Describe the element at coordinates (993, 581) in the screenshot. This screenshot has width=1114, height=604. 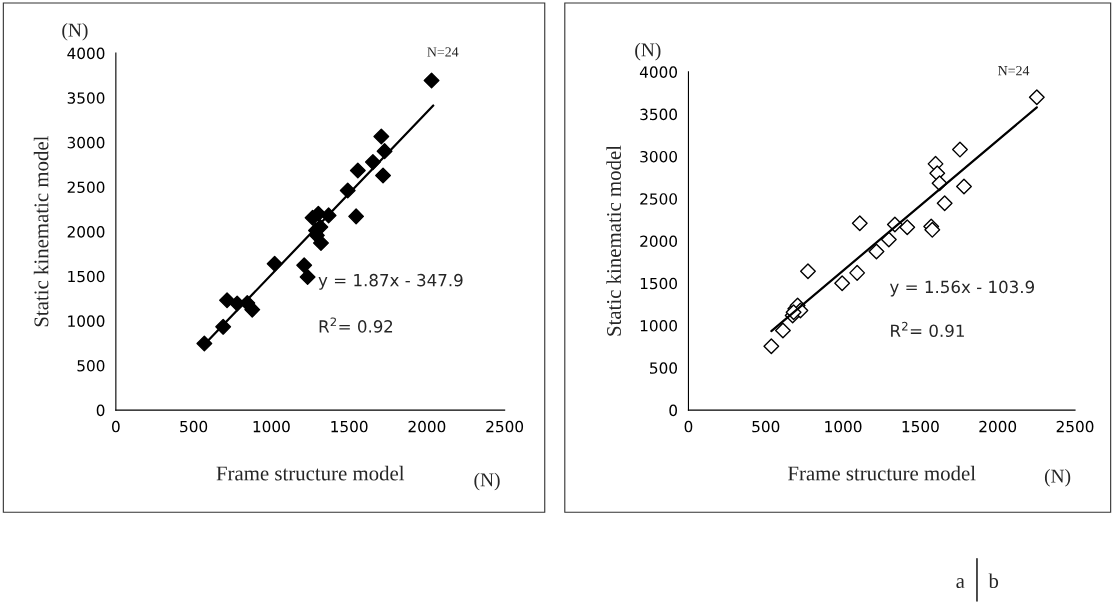
I see `text: b` at that location.